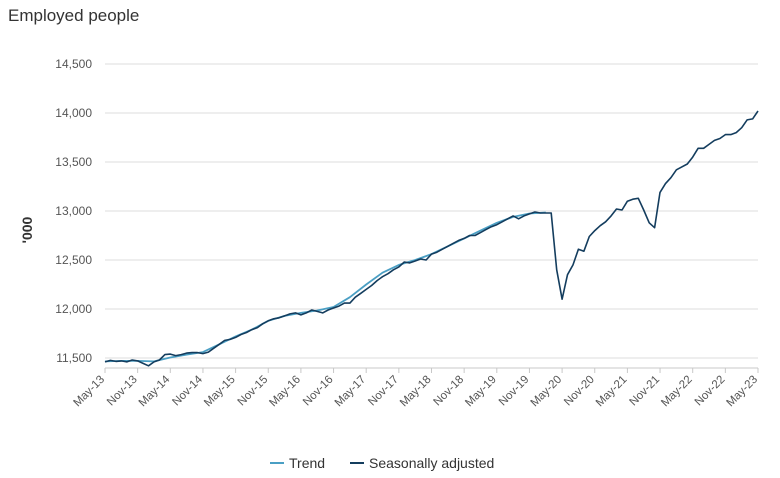 This screenshot has width=780, height=478. Describe the element at coordinates (416, 392) in the screenshot. I see `x-tick-label: May-18` at that location.